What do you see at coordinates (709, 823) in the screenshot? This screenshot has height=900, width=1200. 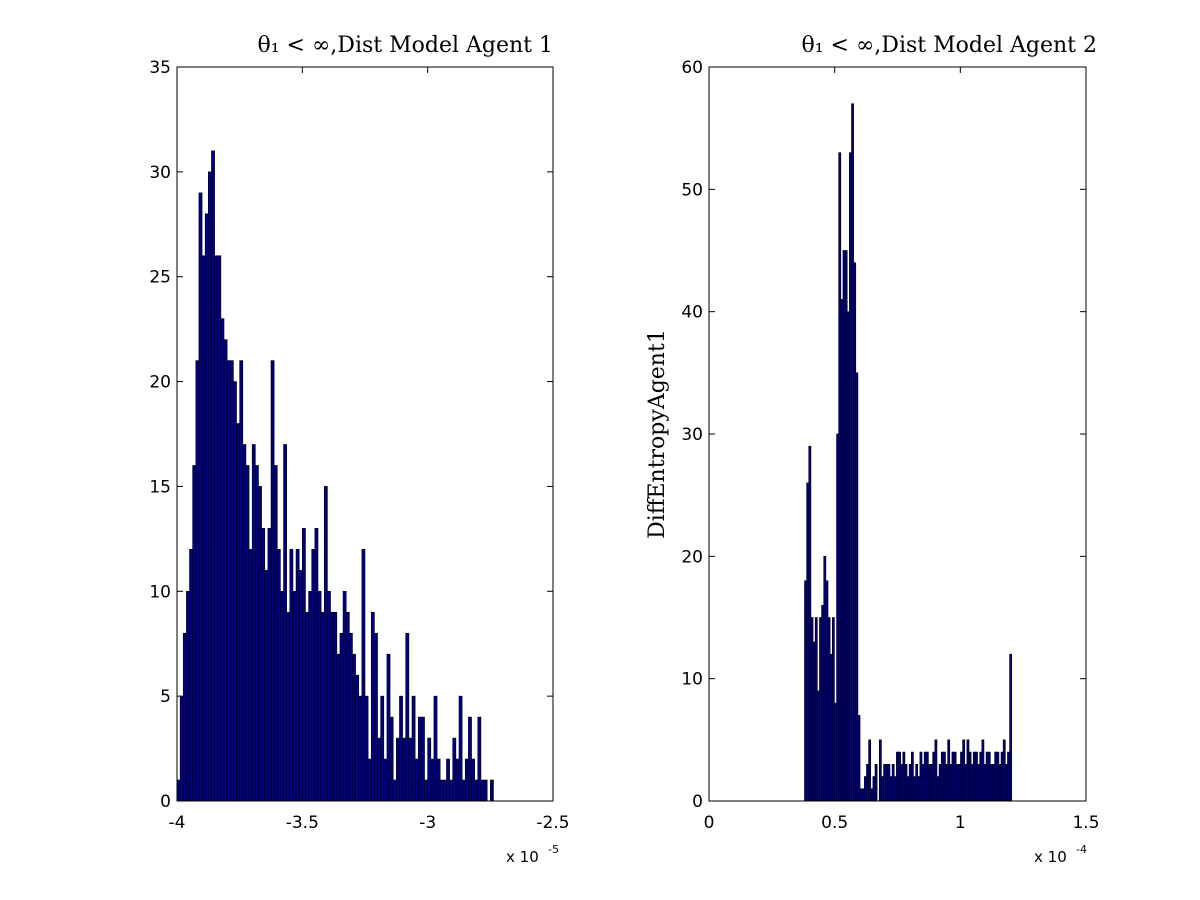 I see `x-tick-label-agent-2-0: 0` at bounding box center [709, 823].